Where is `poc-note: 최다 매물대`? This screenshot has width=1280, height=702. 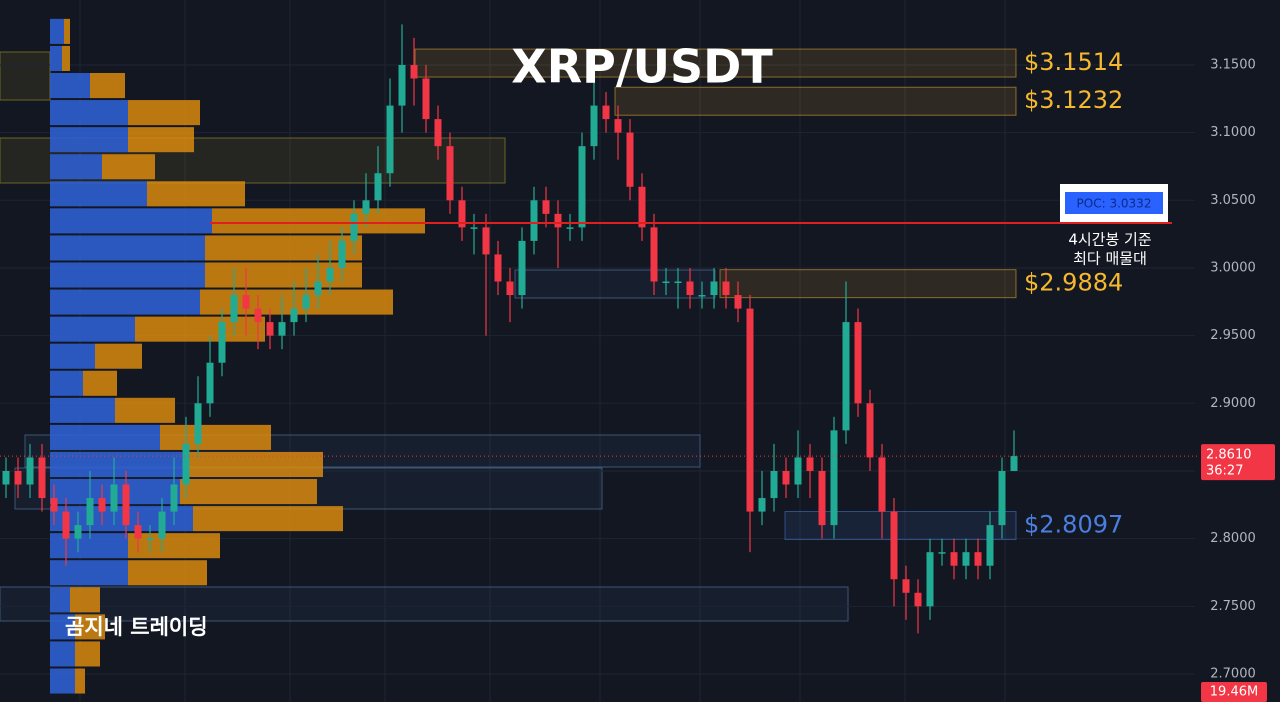
poc-note: 최다 매물대 is located at coordinates (1110, 259).